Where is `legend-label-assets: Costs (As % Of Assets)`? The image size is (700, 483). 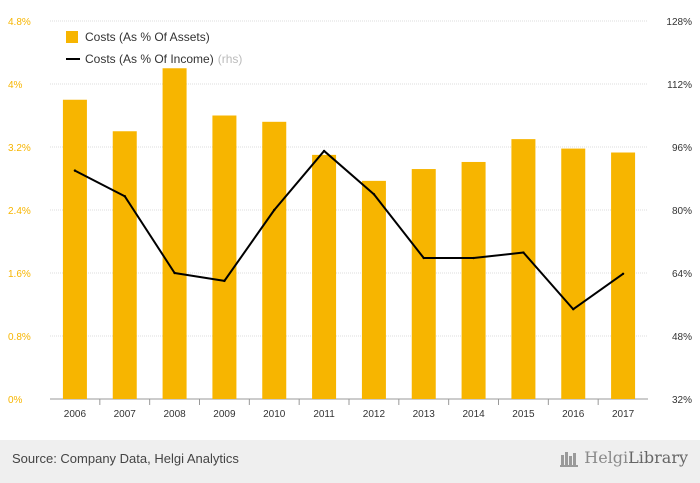 legend-label-assets: Costs (As % Of Assets) is located at coordinates (147, 37).